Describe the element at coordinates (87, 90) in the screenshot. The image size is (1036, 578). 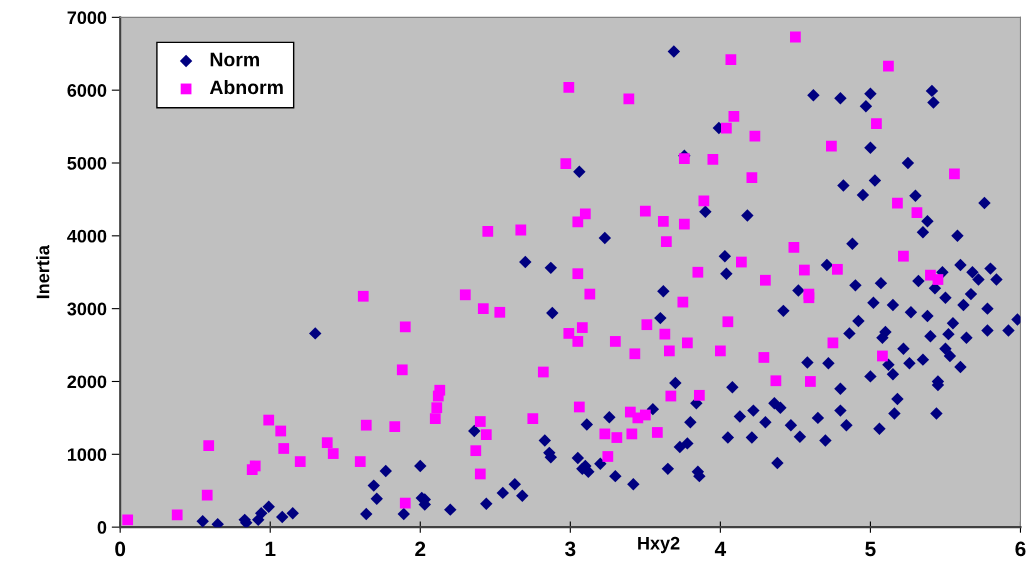
I see `y-tick-label: 6000` at that location.